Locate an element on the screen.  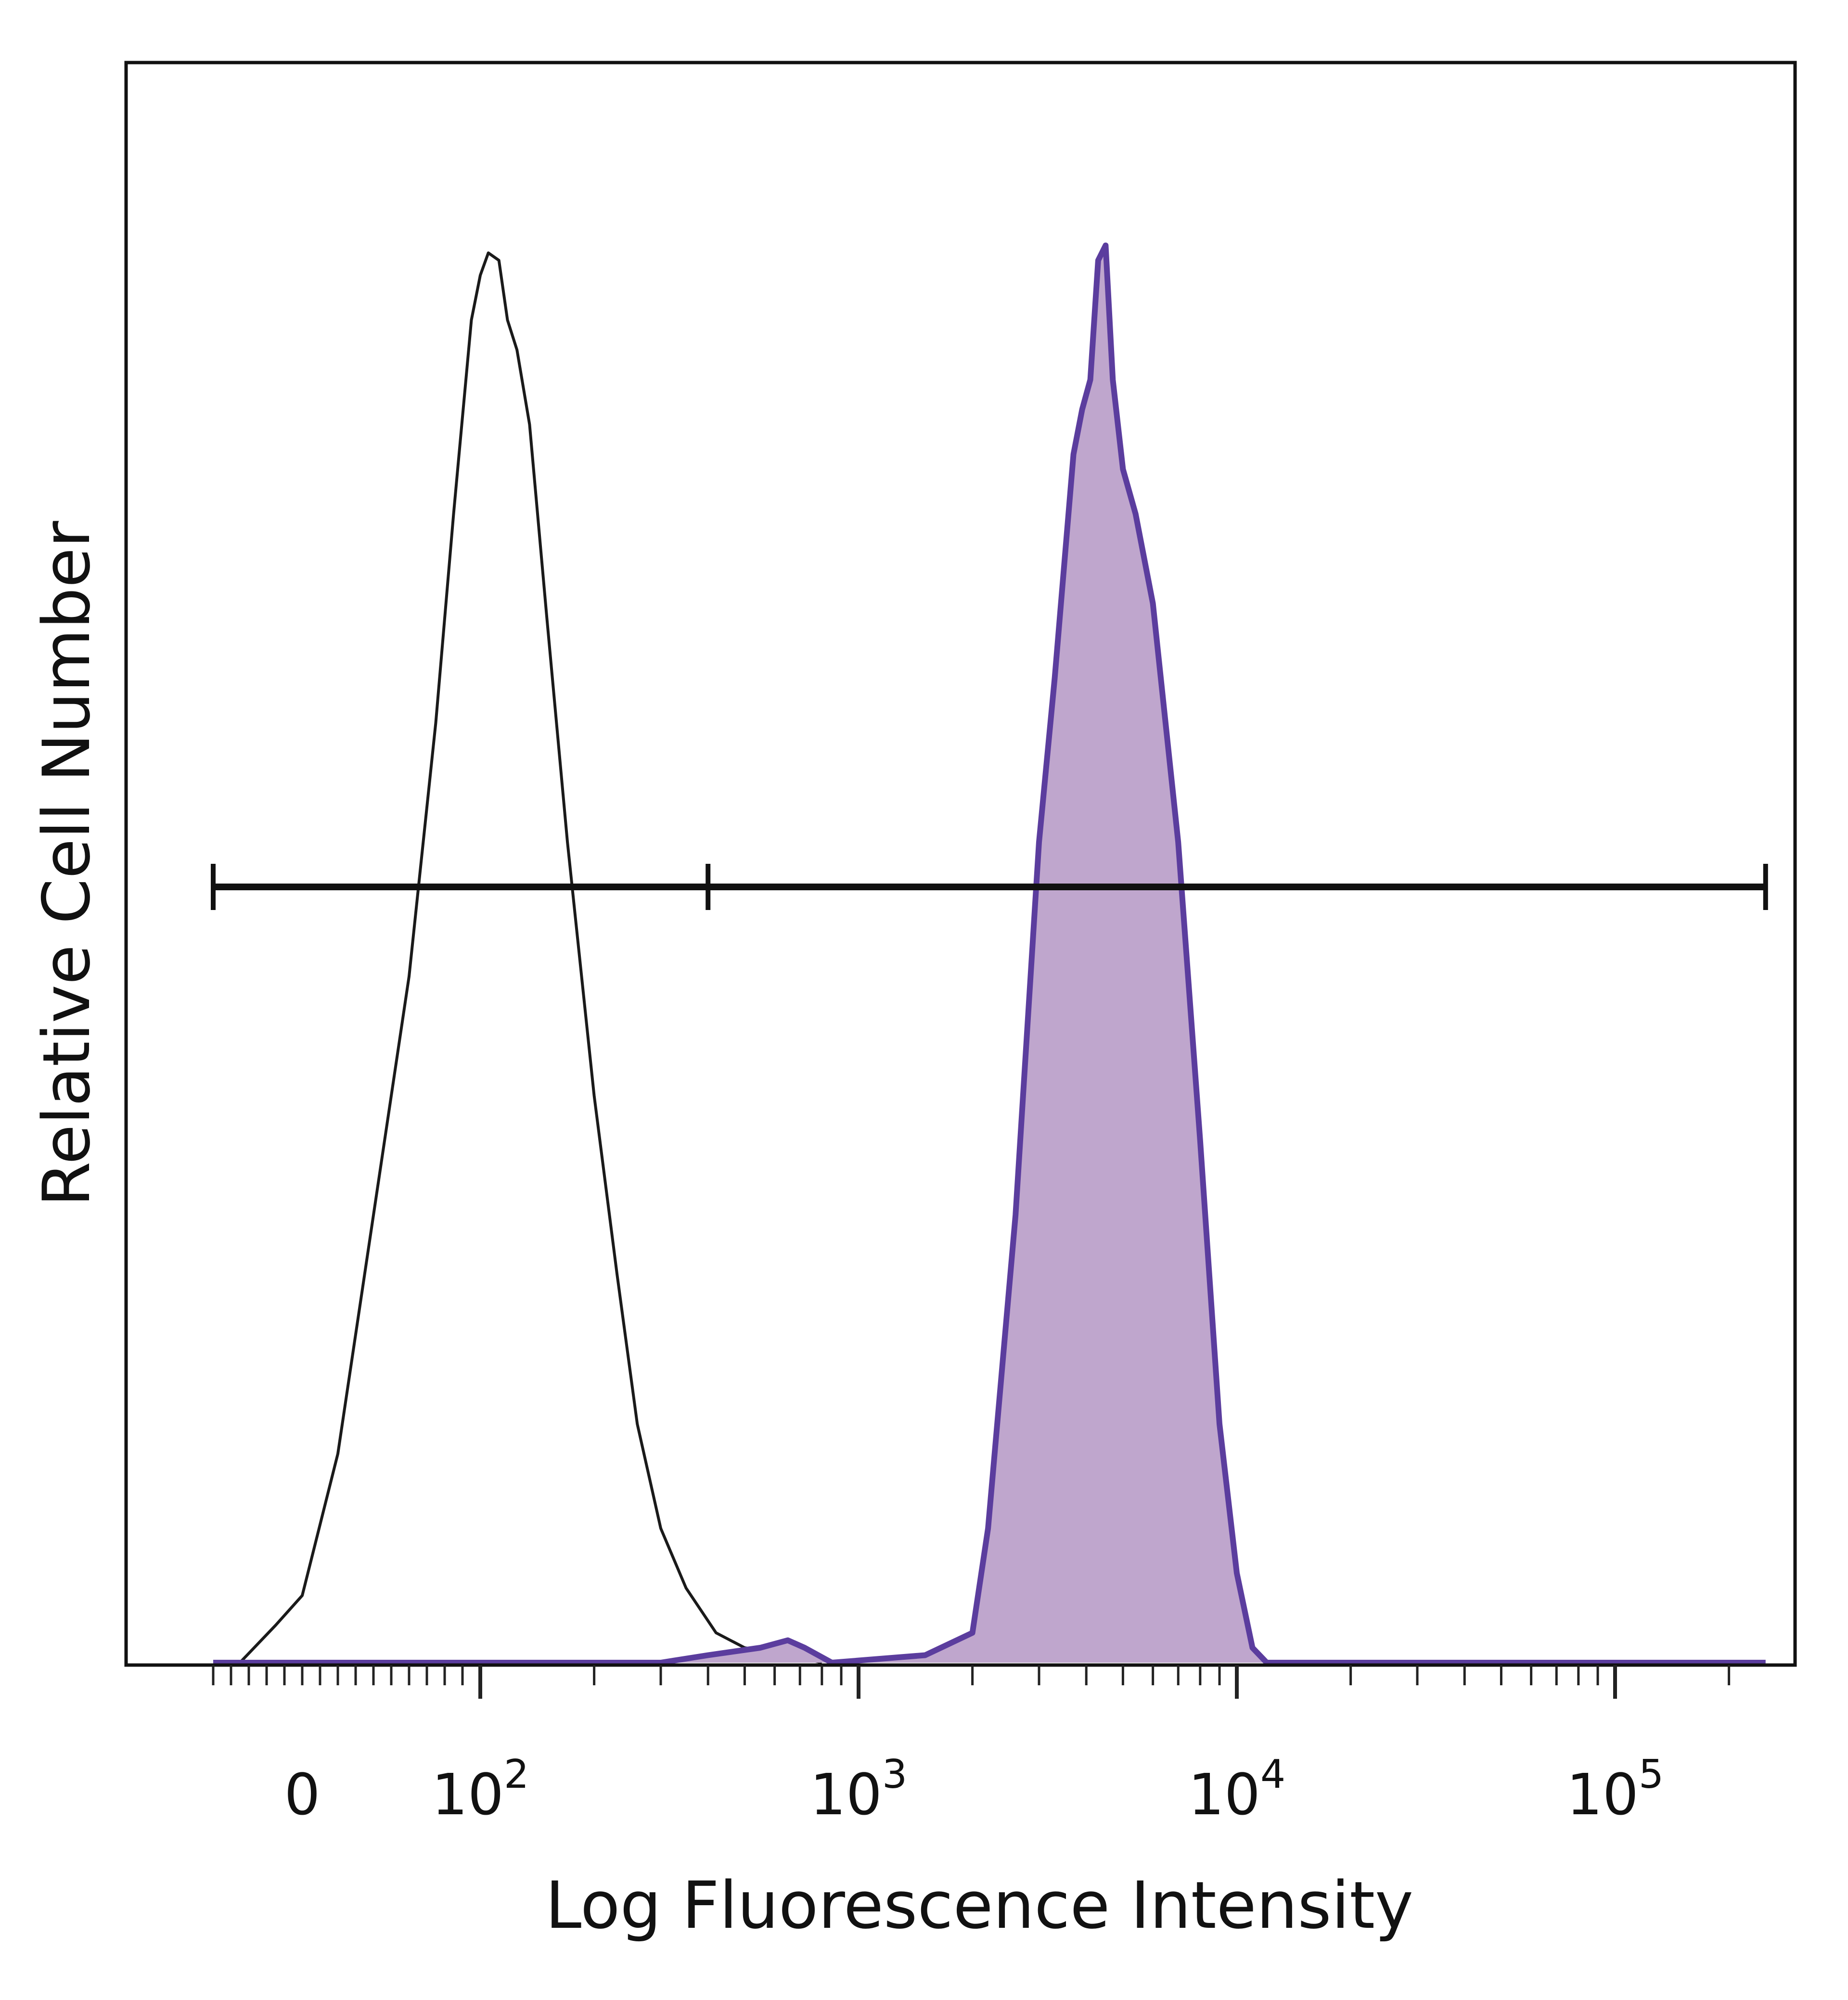
x-axis-title: Log Fluorescence Intensity is located at coordinates (979, 1905).